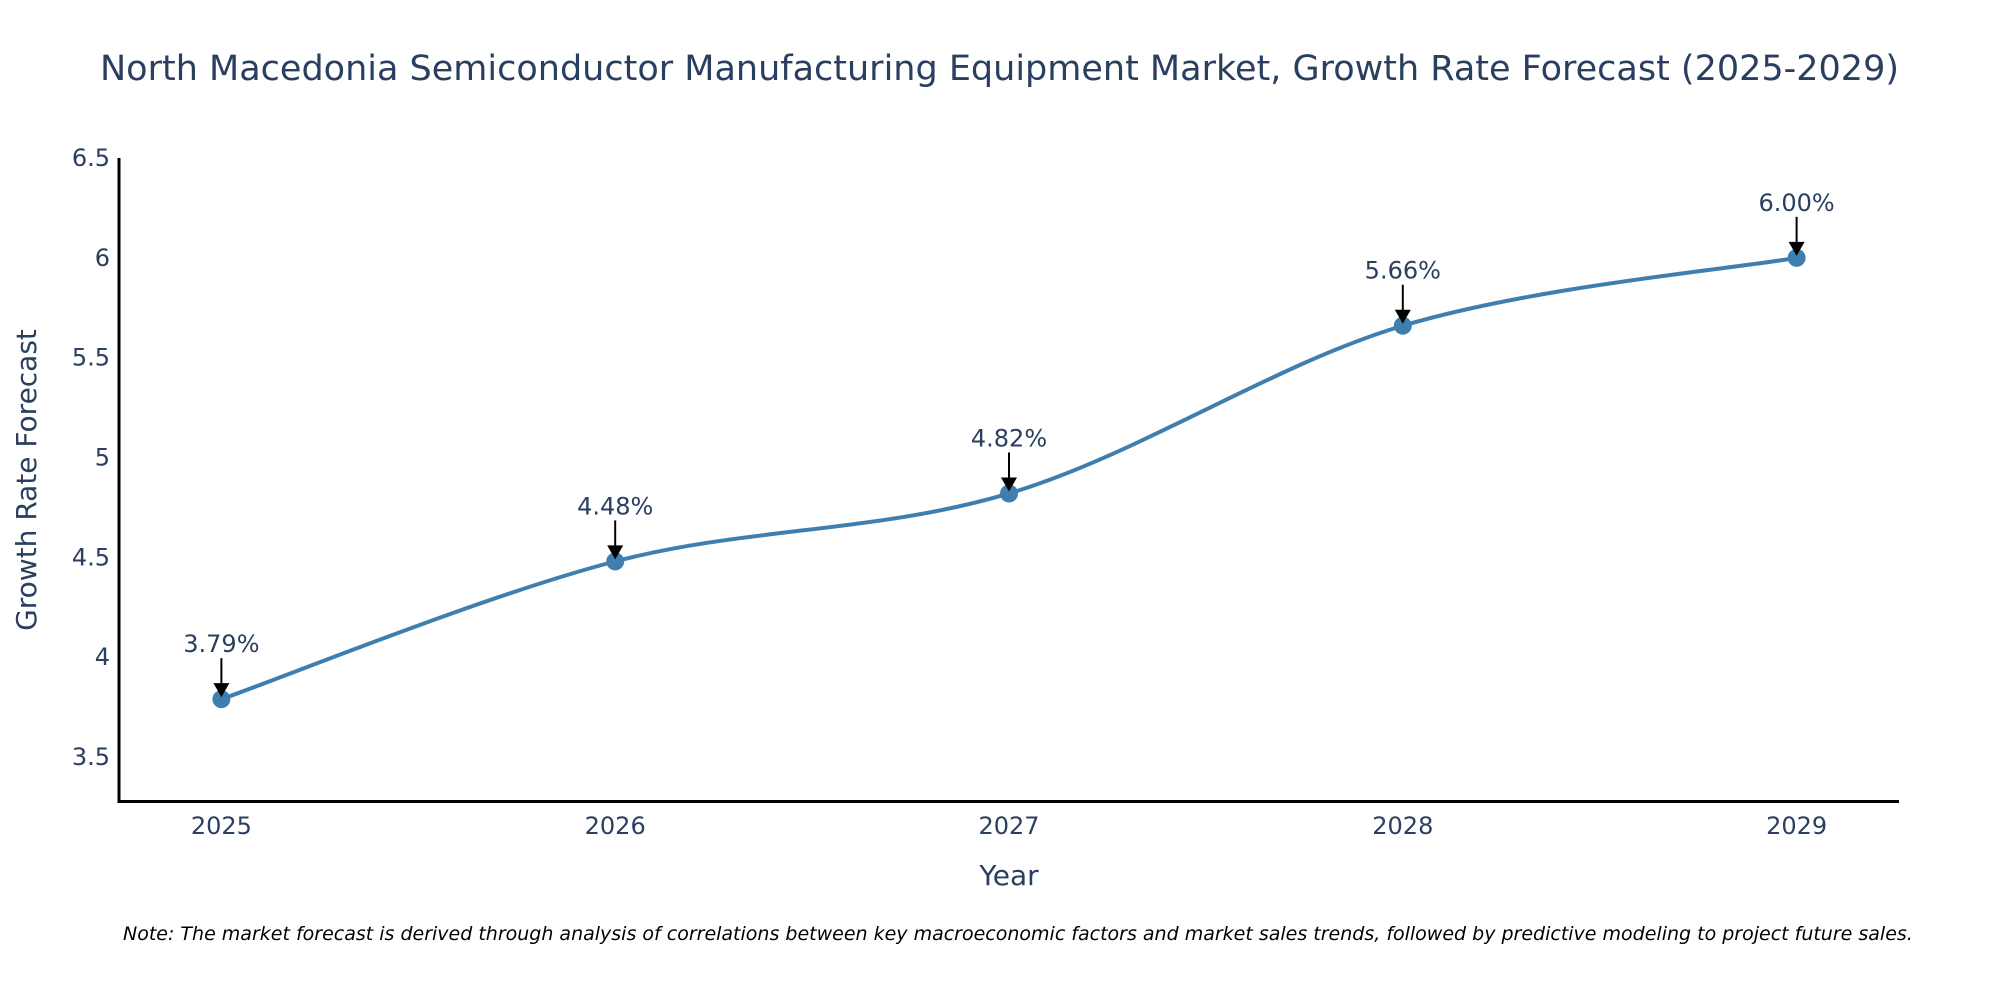  I want to click on x-axis-ticks: 2025 2026 2027 2028 2029, so click(1009, 826).